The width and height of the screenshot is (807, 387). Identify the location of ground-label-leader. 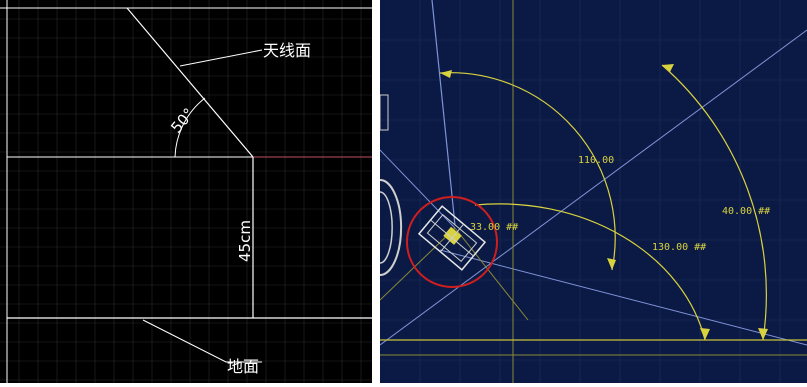
(202, 341).